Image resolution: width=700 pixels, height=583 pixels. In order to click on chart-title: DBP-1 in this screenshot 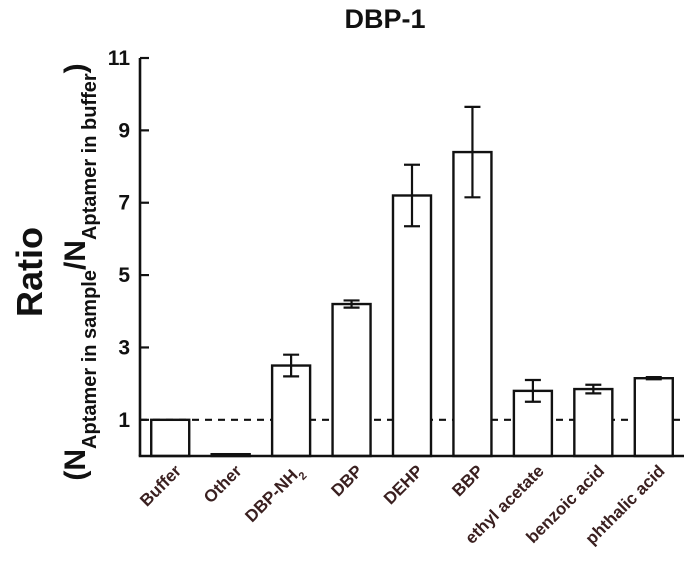, I will do `click(384, 19)`.